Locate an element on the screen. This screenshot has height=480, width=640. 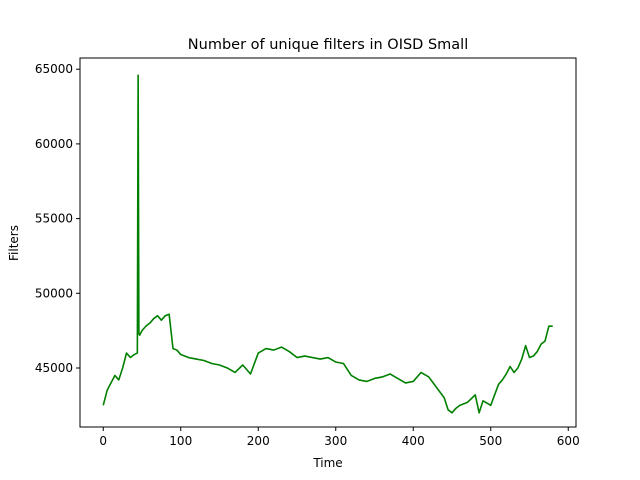
x-tick-label: 400 is located at coordinates (413, 441).